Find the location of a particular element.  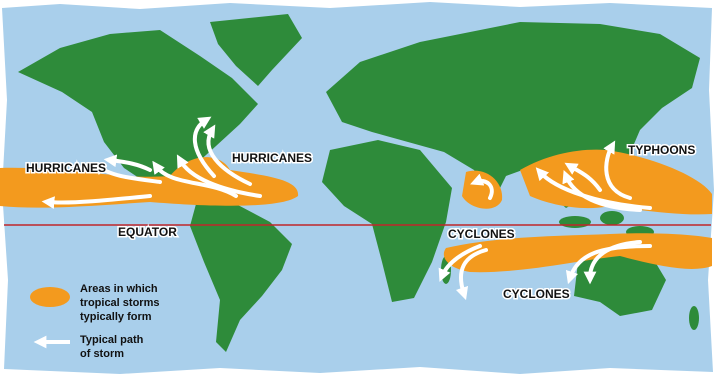

legend-line: typically form is located at coordinates (116, 317).